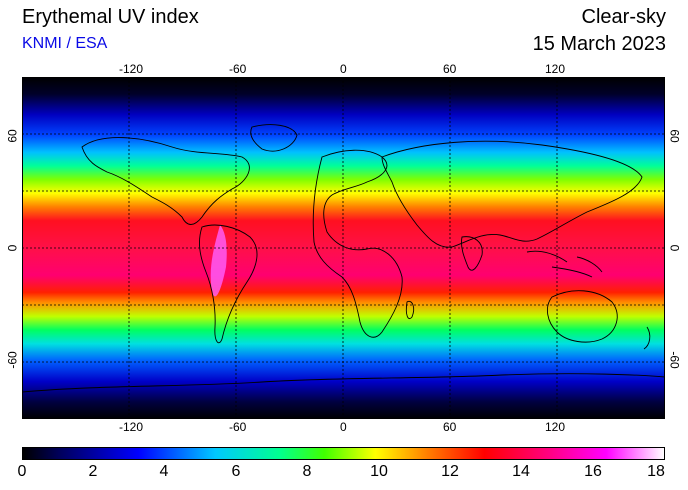 Image resolution: width=688 pixels, height=490 pixels. What do you see at coordinates (674, 248) in the screenshot?
I see `lat-tick-right: 0` at bounding box center [674, 248].